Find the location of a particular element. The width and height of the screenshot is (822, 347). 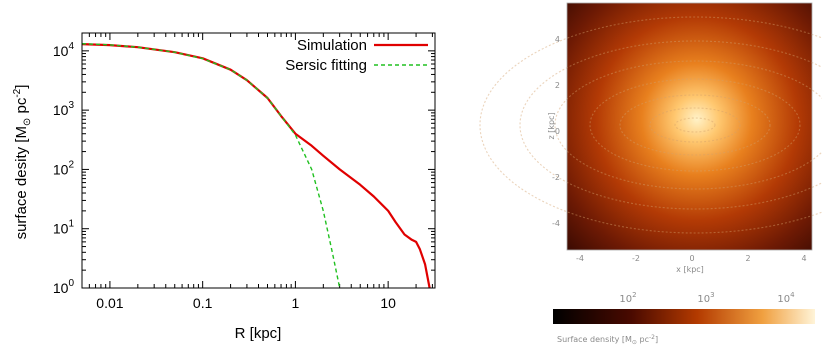

heatmap-x-tick-label: 4 is located at coordinates (803, 258).